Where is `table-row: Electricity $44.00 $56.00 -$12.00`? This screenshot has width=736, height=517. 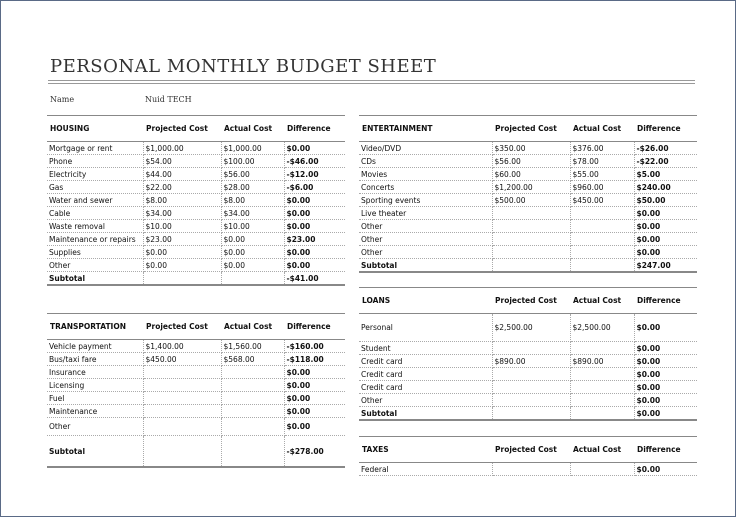 table-row: Electricity $44.00 $56.00 -$12.00 is located at coordinates (196, 174).